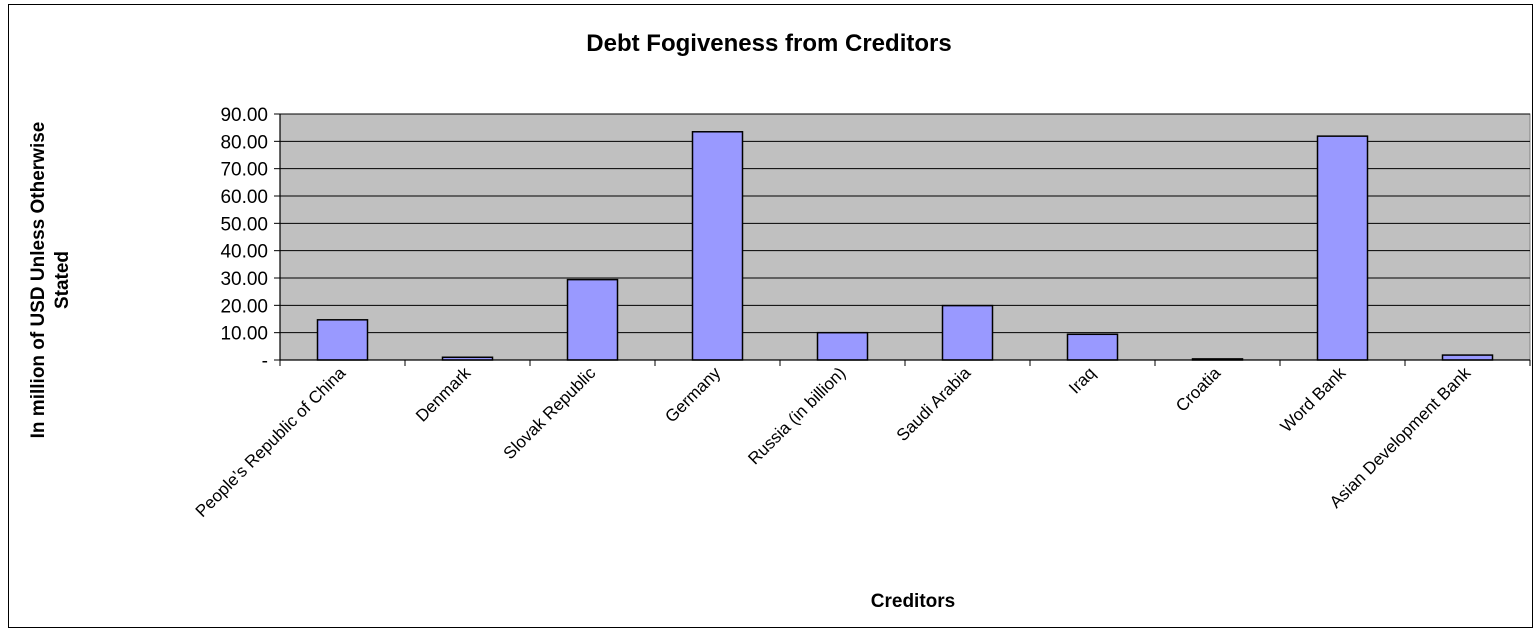 The width and height of the screenshot is (1538, 634). What do you see at coordinates (244, 224) in the screenshot?
I see `y-tick-label: 50.00` at bounding box center [244, 224].